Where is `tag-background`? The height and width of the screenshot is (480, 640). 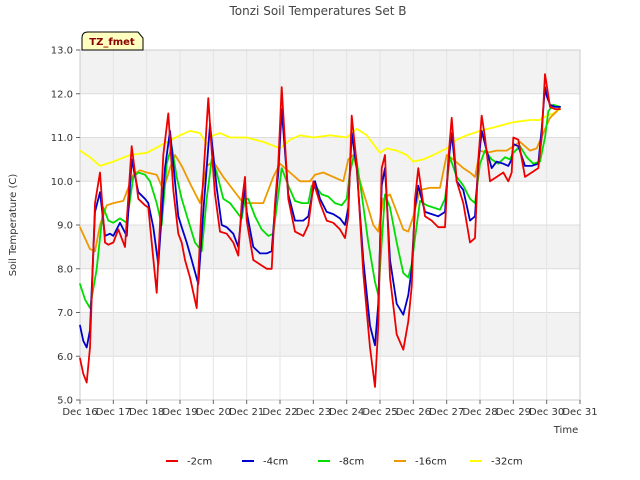 tag-background is located at coordinates (112, 41).